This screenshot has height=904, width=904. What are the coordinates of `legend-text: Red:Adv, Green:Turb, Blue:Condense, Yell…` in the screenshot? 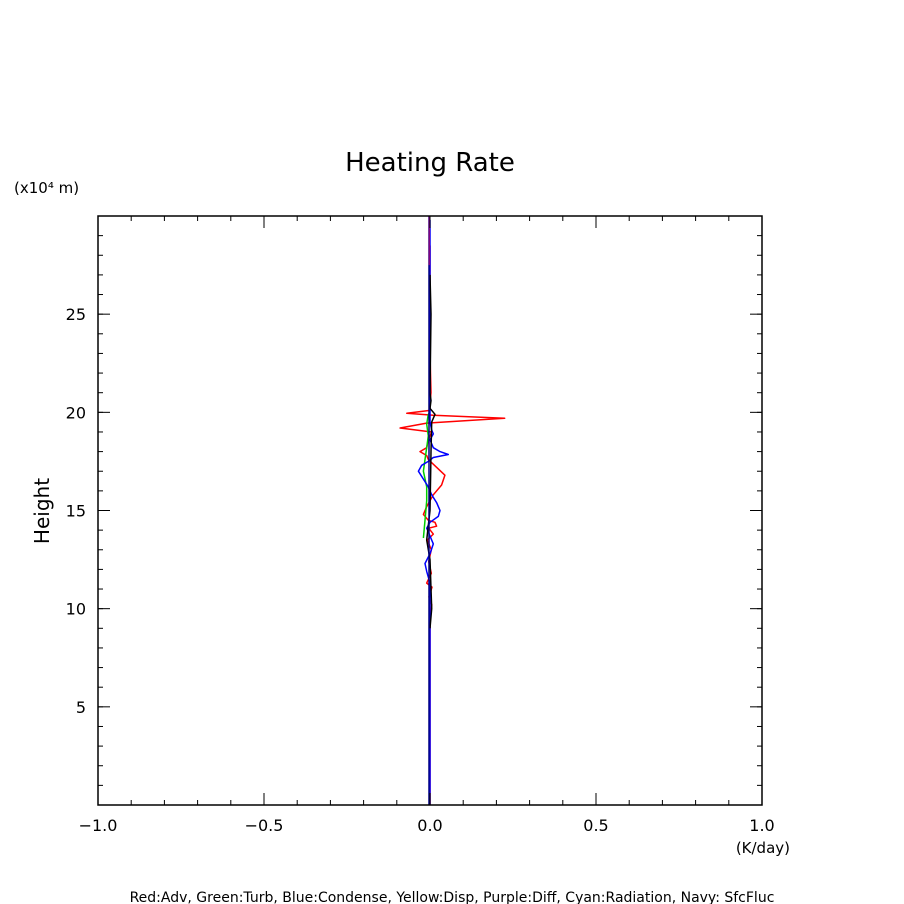 It's located at (452, 897).